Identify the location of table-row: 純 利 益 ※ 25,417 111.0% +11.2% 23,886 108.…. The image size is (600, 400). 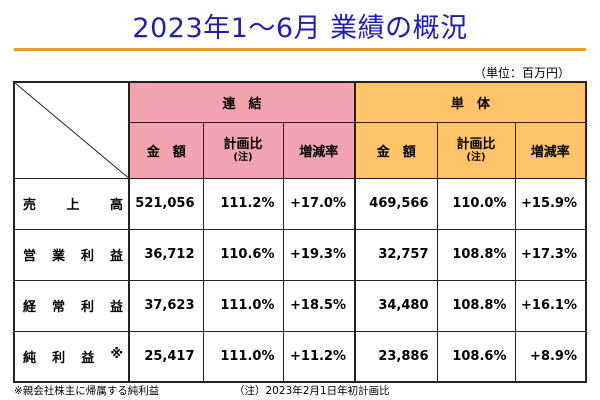
(300, 356).